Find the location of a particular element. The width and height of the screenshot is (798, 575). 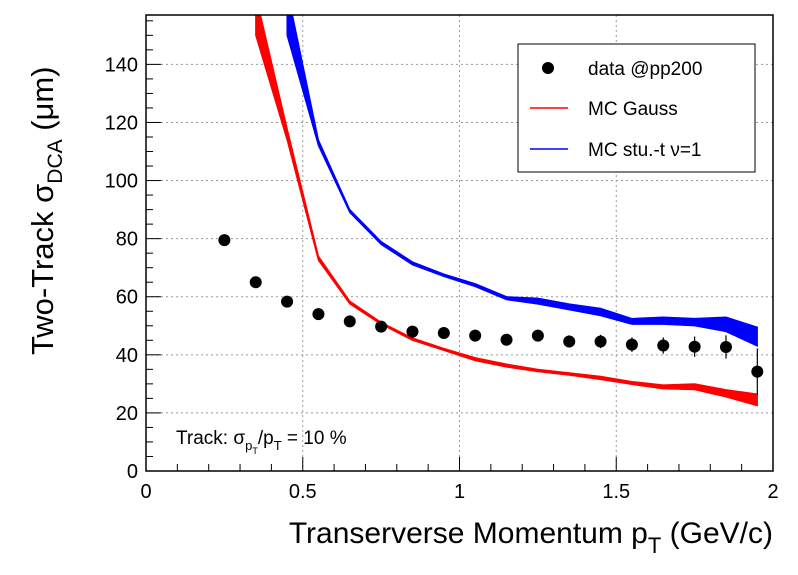

x-tick-label: 1.5 is located at coordinates (616, 492).